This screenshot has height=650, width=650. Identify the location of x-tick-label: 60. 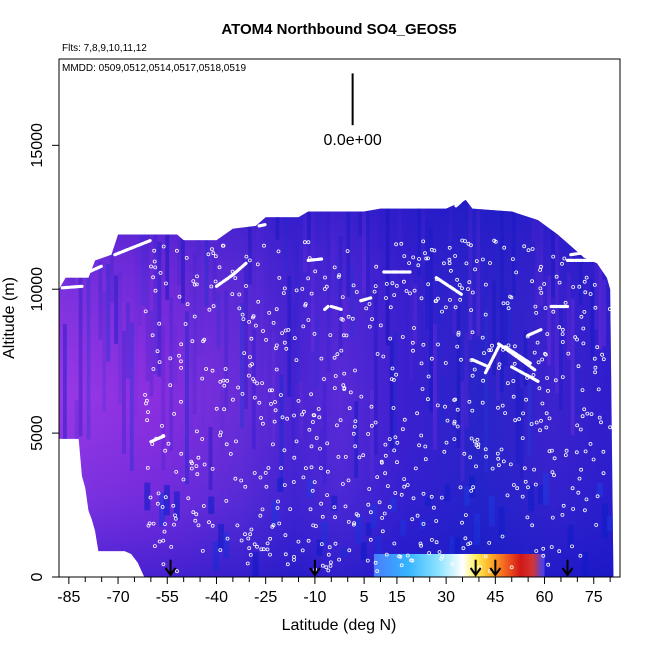
(545, 597).